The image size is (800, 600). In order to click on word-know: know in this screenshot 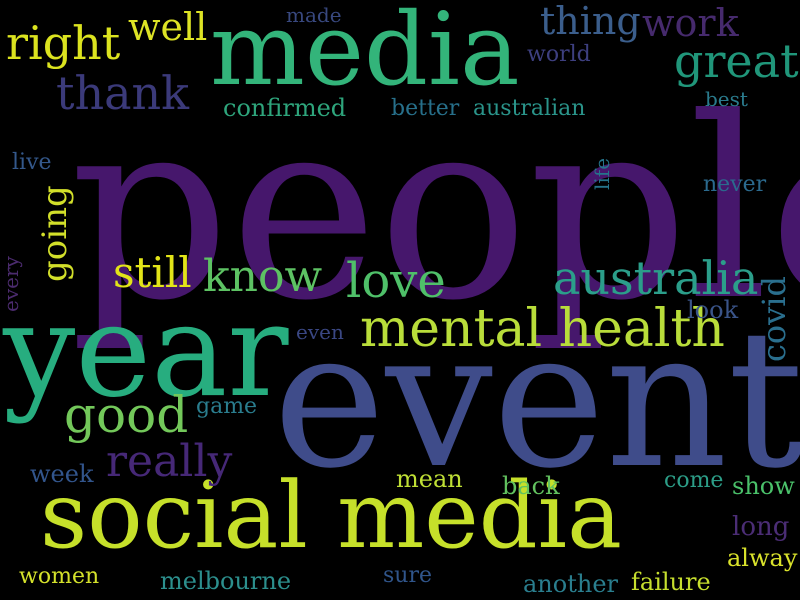, I will do `click(263, 276)`.